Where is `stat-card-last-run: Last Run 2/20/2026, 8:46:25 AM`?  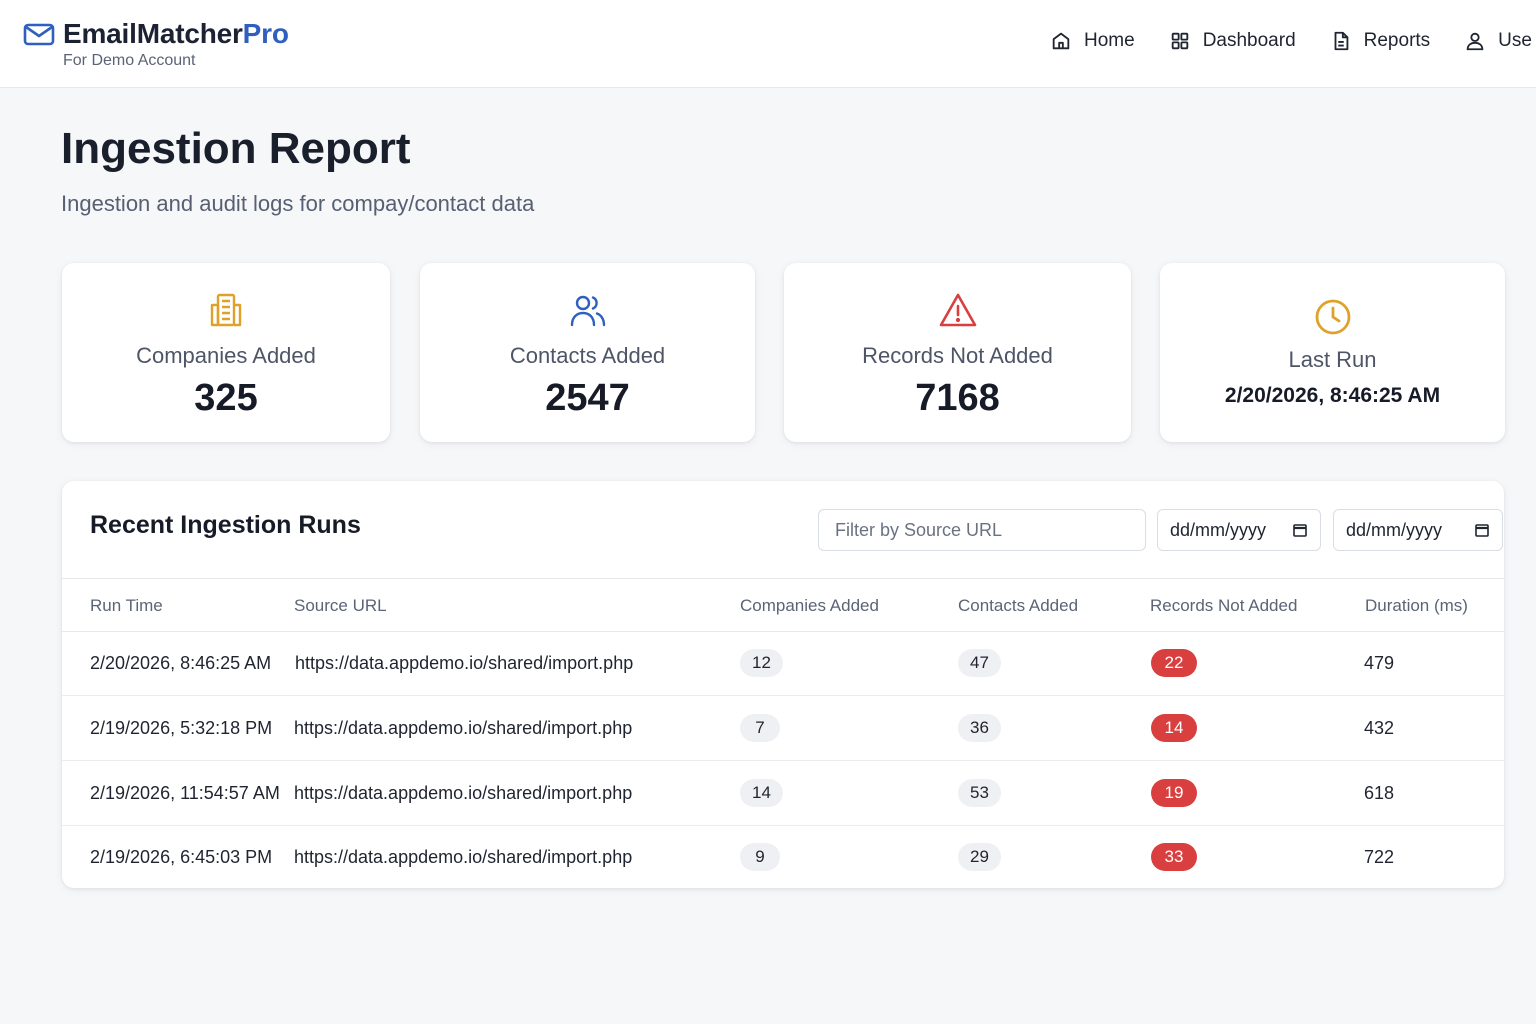
stat-card-last-run: Last Run 2/20/2026, 8:46:25 AM is located at coordinates (1332, 352).